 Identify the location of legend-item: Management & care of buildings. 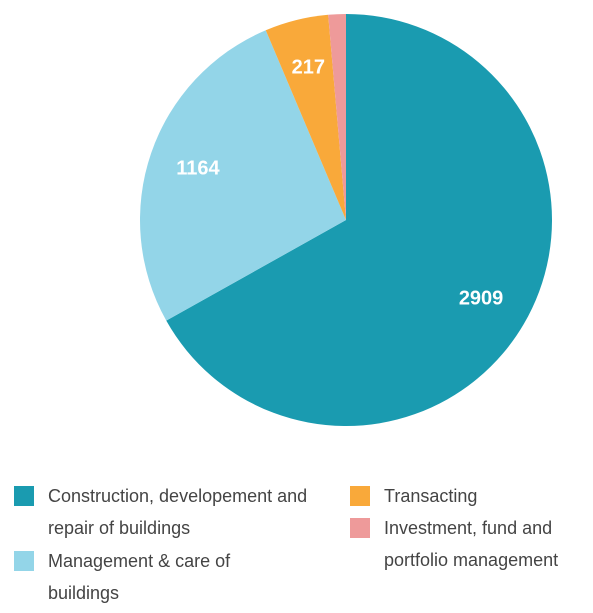
(144, 577).